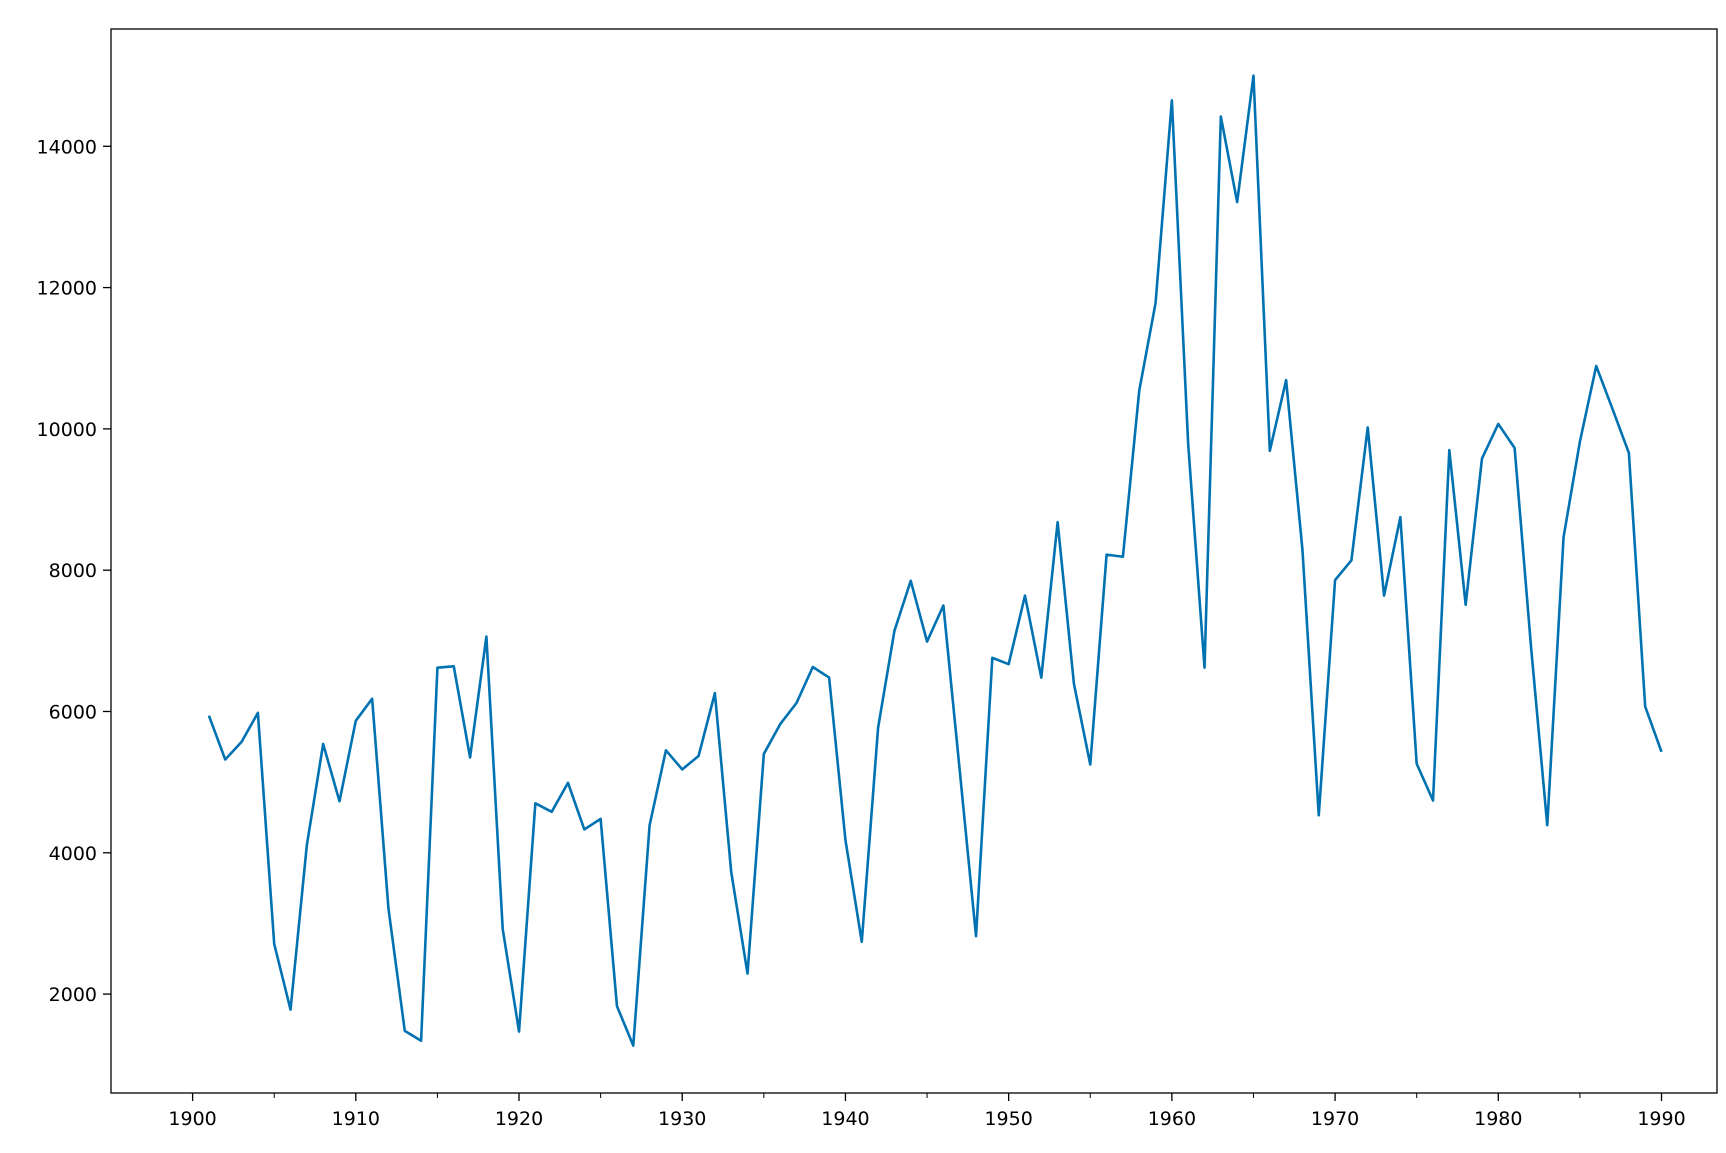  What do you see at coordinates (67, 289) in the screenshot?
I see `y-tick-label: 12000` at bounding box center [67, 289].